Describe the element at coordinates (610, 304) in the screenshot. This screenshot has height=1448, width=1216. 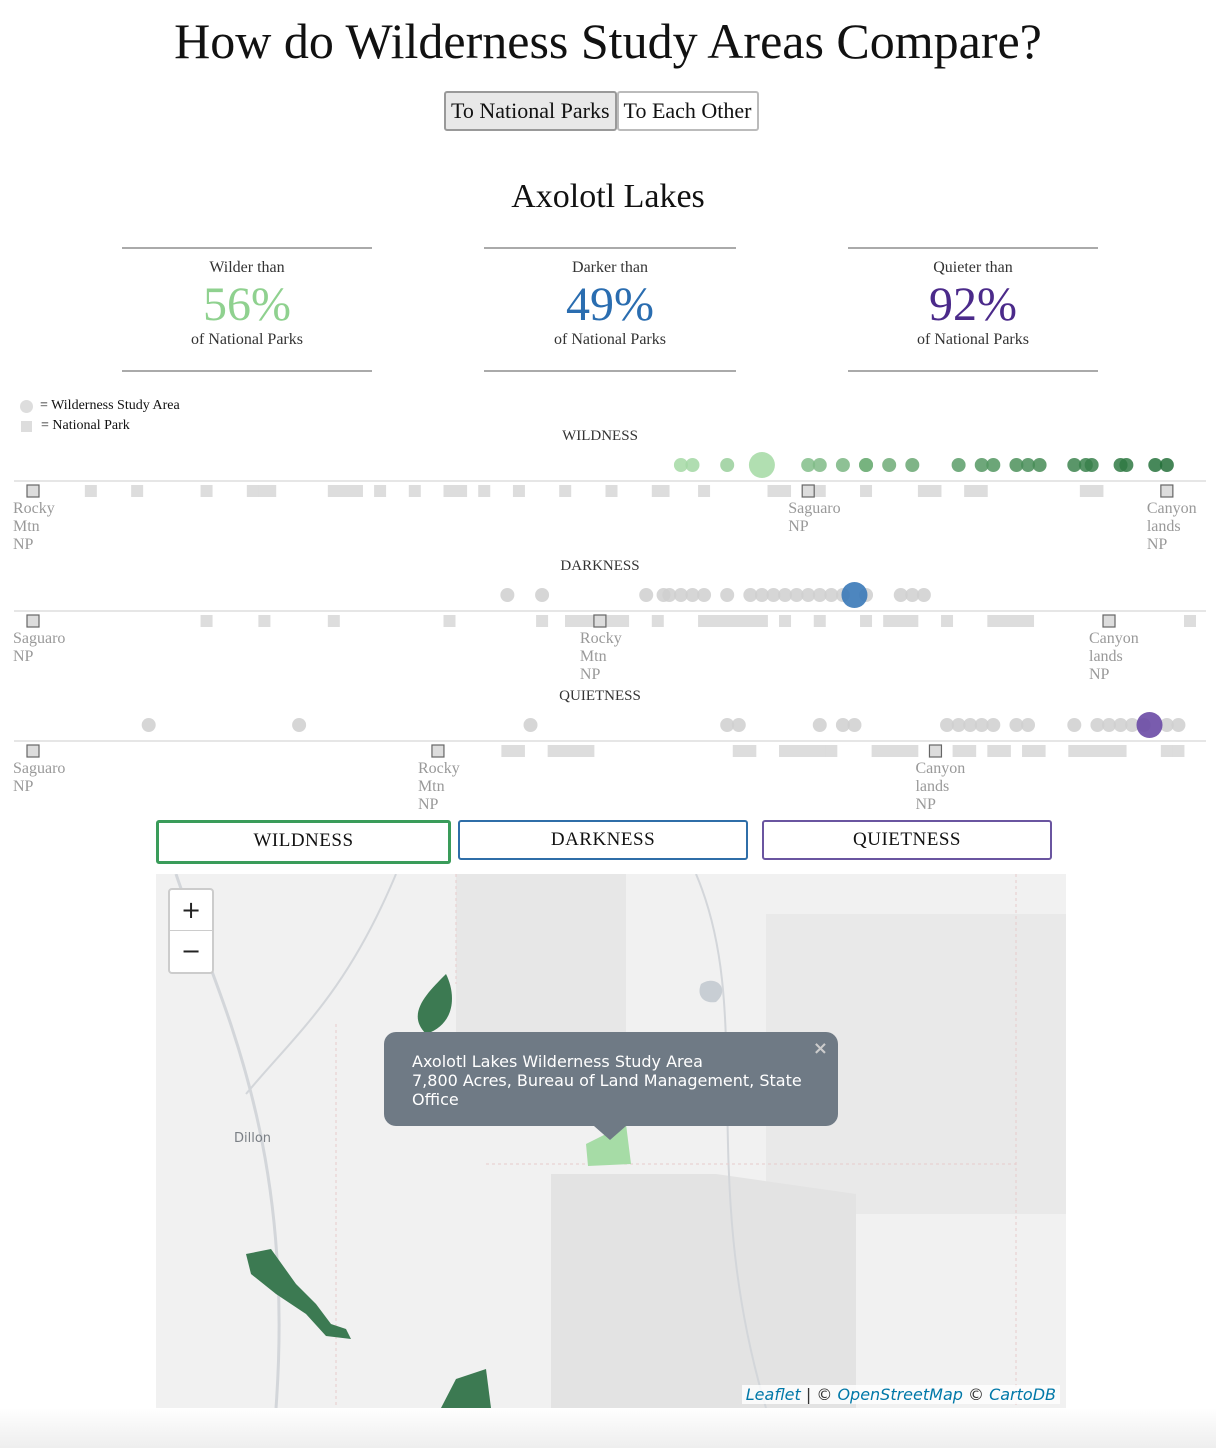
I see `stat-value: 49%` at that location.